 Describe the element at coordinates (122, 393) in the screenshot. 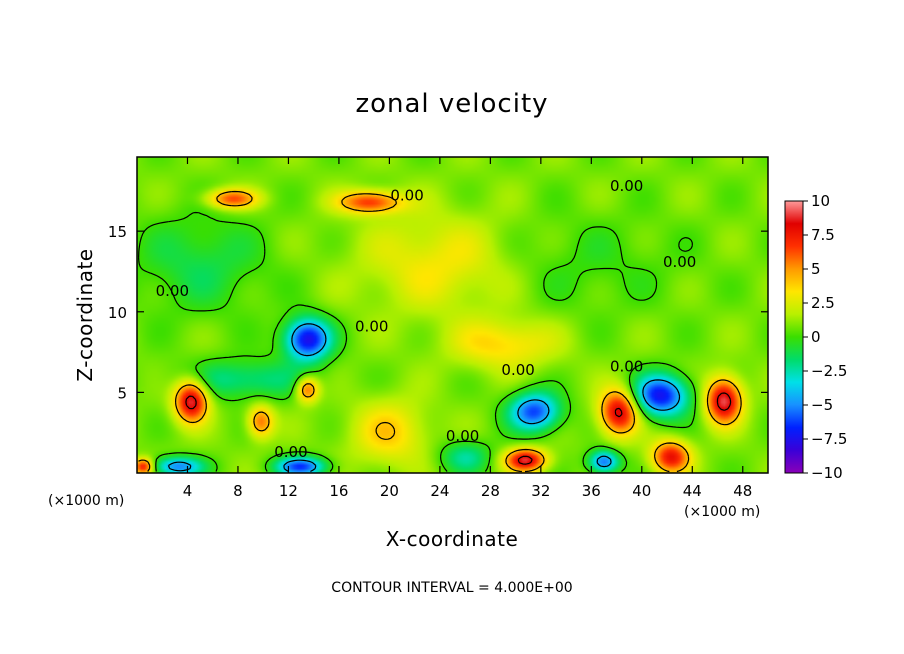

I see `y-tick-label: 5` at that location.